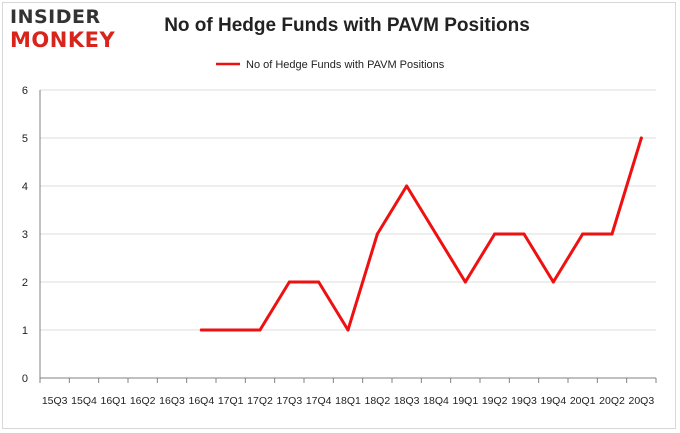 The image size is (680, 433). I want to click on legend-label: No of Hedge Funds with PAVM Positions, so click(345, 65).